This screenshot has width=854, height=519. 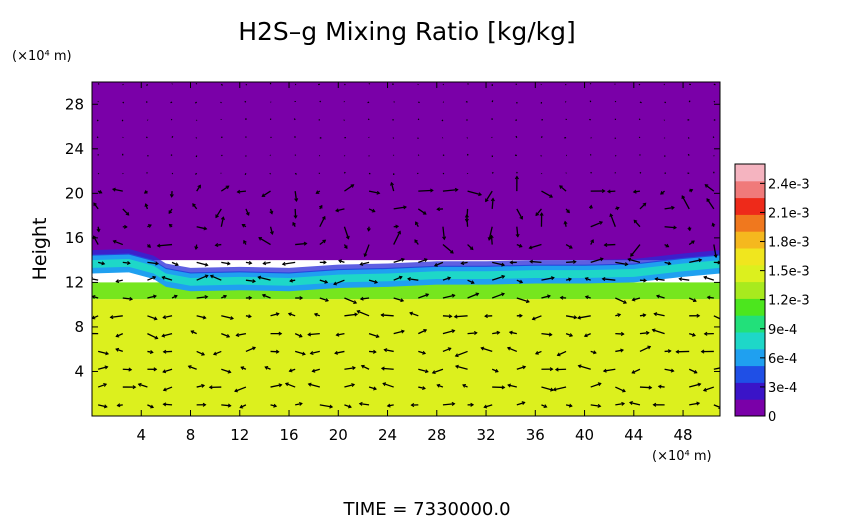 What do you see at coordinates (74, 238) in the screenshot?
I see `y-tick-label: 16` at bounding box center [74, 238].